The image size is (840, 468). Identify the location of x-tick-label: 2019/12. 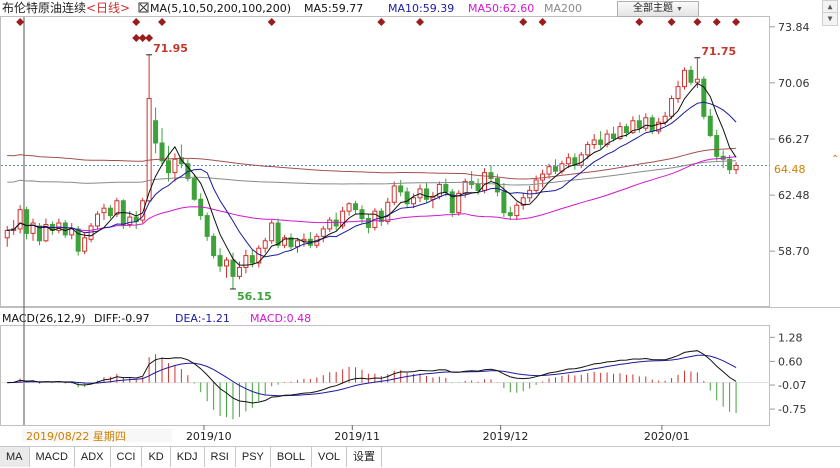
(506, 436).